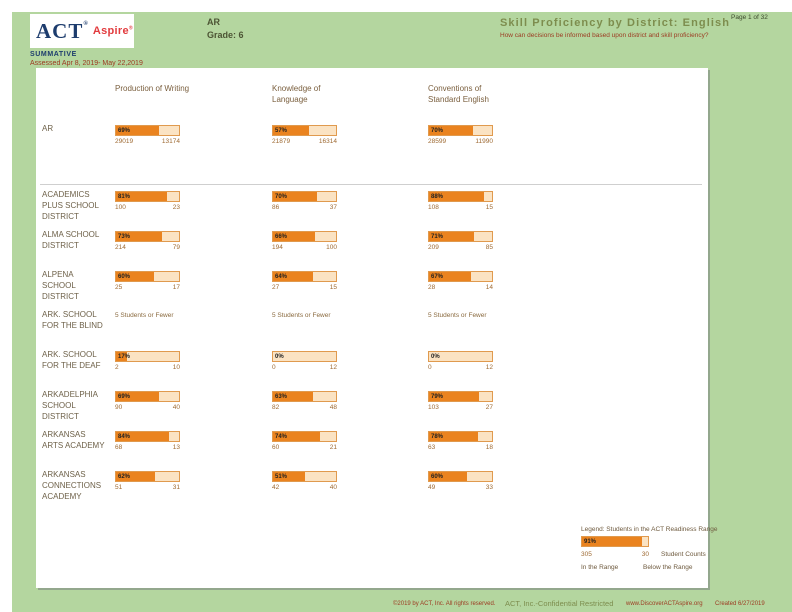 The image size is (792, 612). Describe the element at coordinates (281, 477) in the screenshot. I see `proficiency-percent: 51%` at that location.